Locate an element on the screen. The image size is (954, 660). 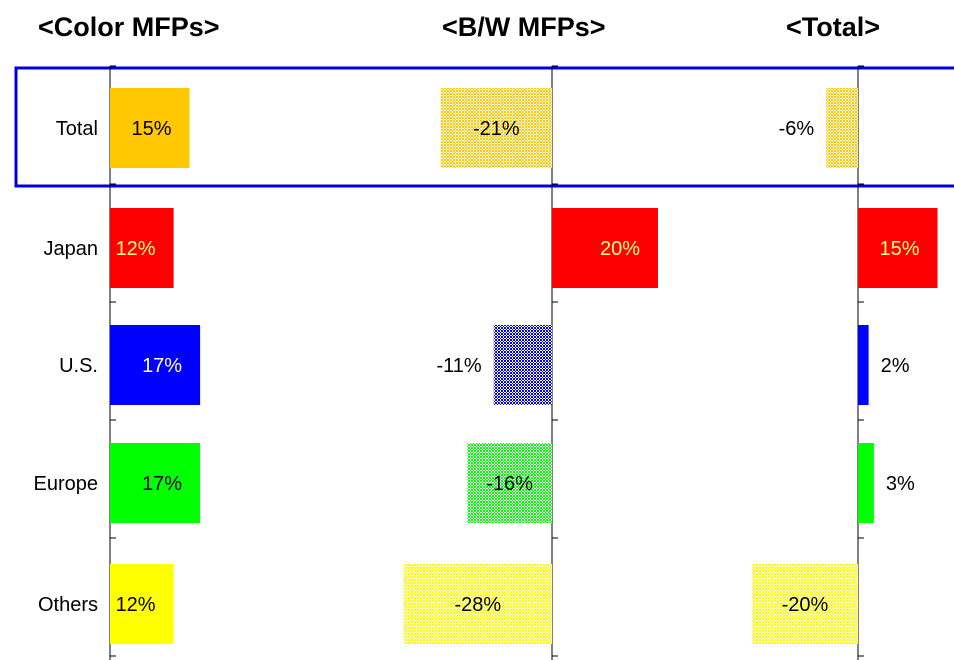
data-label: -20% is located at coordinates (805, 605).